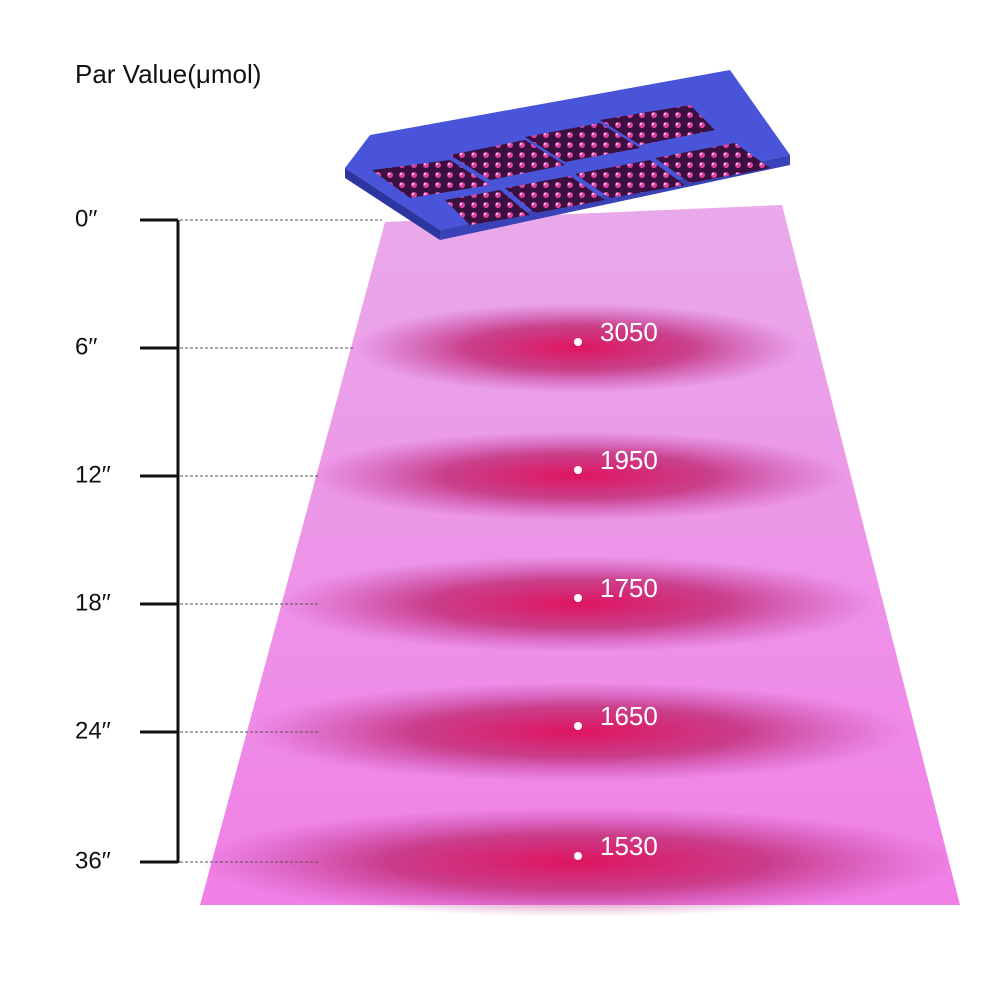 The image size is (1000, 1000). Describe the element at coordinates (86, 218) in the screenshot. I see `level-label: 0′′` at that location.